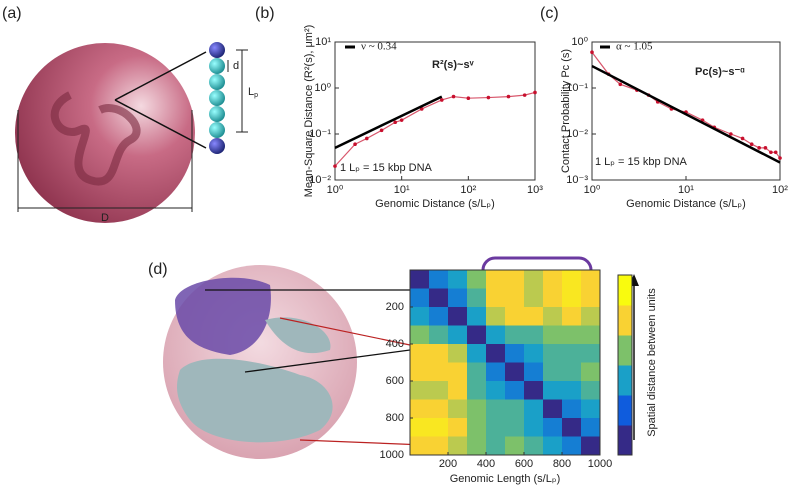 This screenshot has height=504, width=800. Describe the element at coordinates (577, 180) in the screenshot. I see `y-tick-label: 10⁻³` at that location.